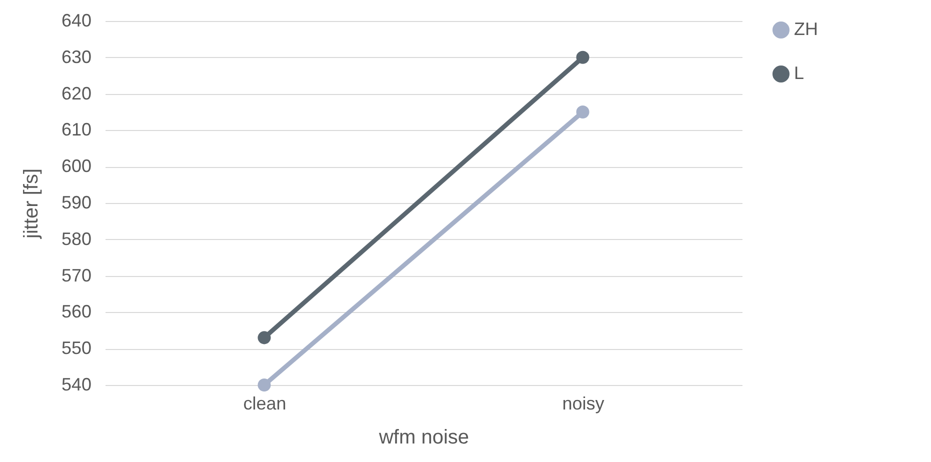 Image resolution: width=931 pixels, height=462 pixels. What do you see at coordinates (424, 437) in the screenshot?
I see `x-axis-title: wfm noise` at bounding box center [424, 437].